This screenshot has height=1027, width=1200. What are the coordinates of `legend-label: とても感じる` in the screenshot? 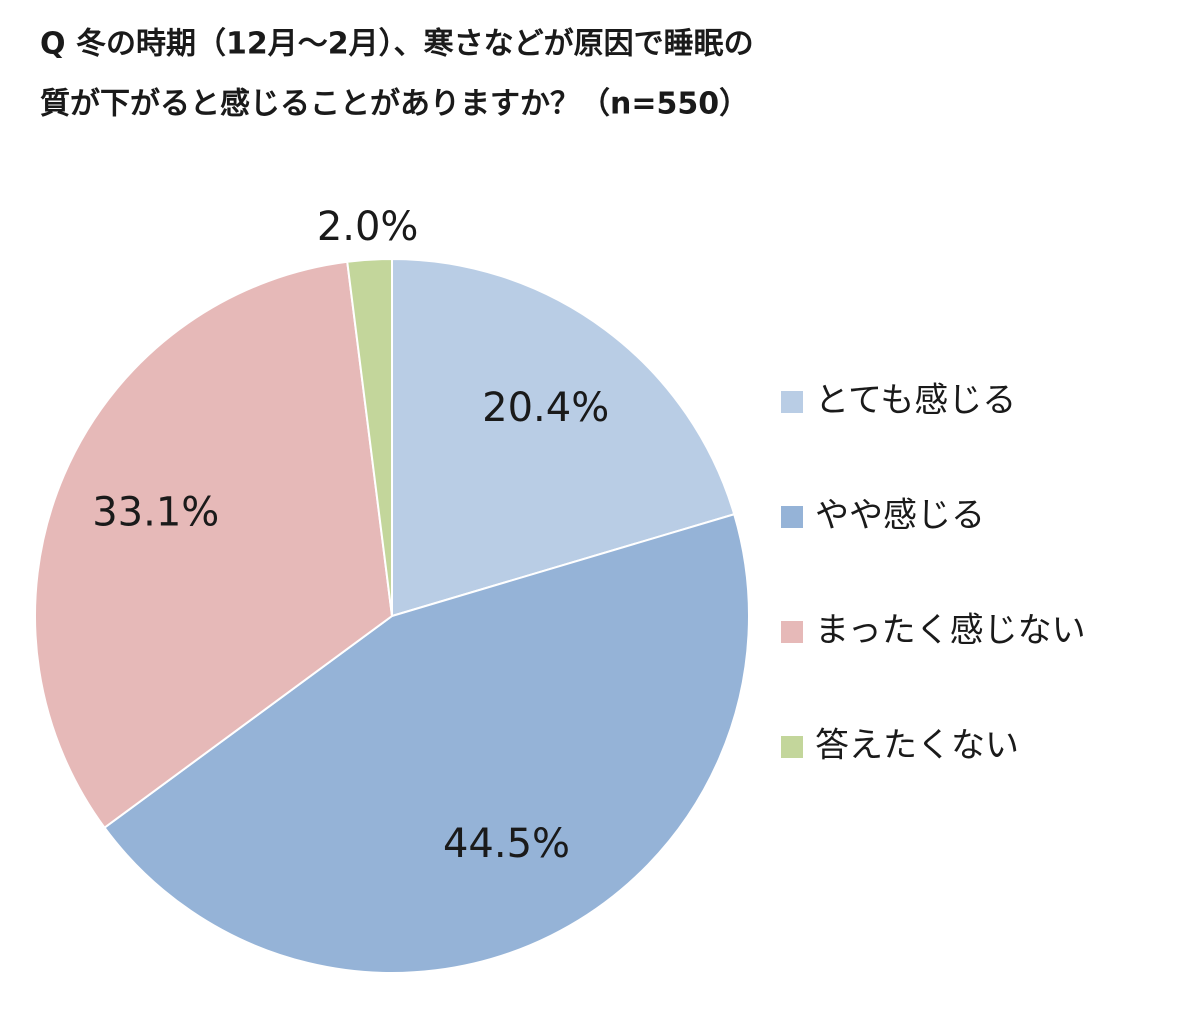 It's located at (915, 401).